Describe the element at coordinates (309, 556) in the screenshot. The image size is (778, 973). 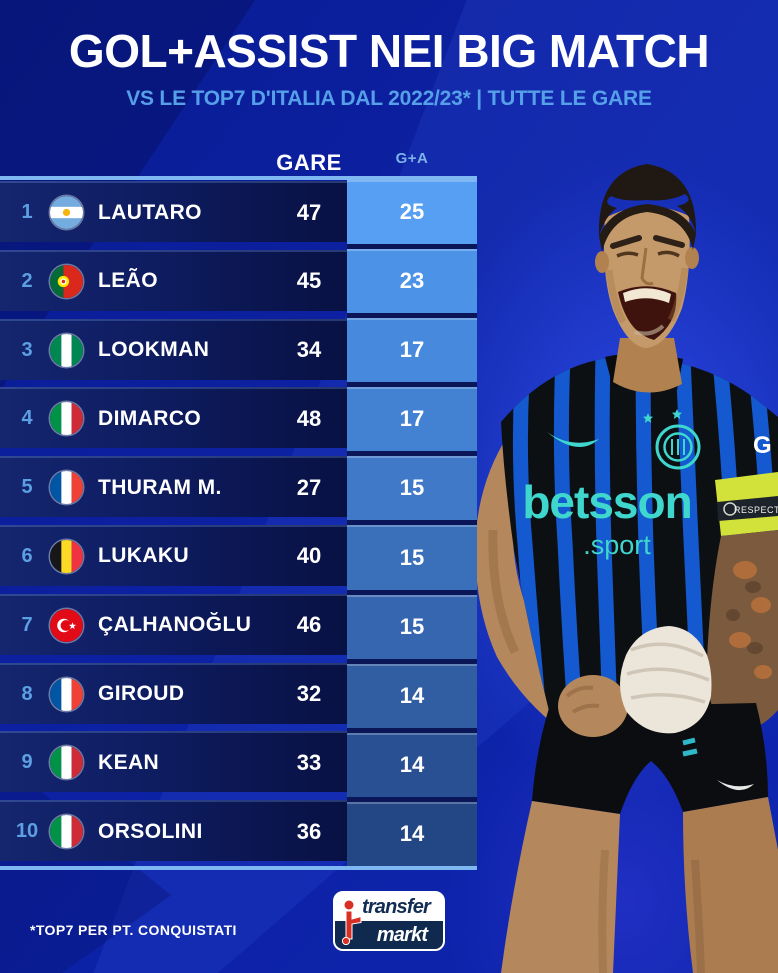
I see `gare-value: 40` at that location.